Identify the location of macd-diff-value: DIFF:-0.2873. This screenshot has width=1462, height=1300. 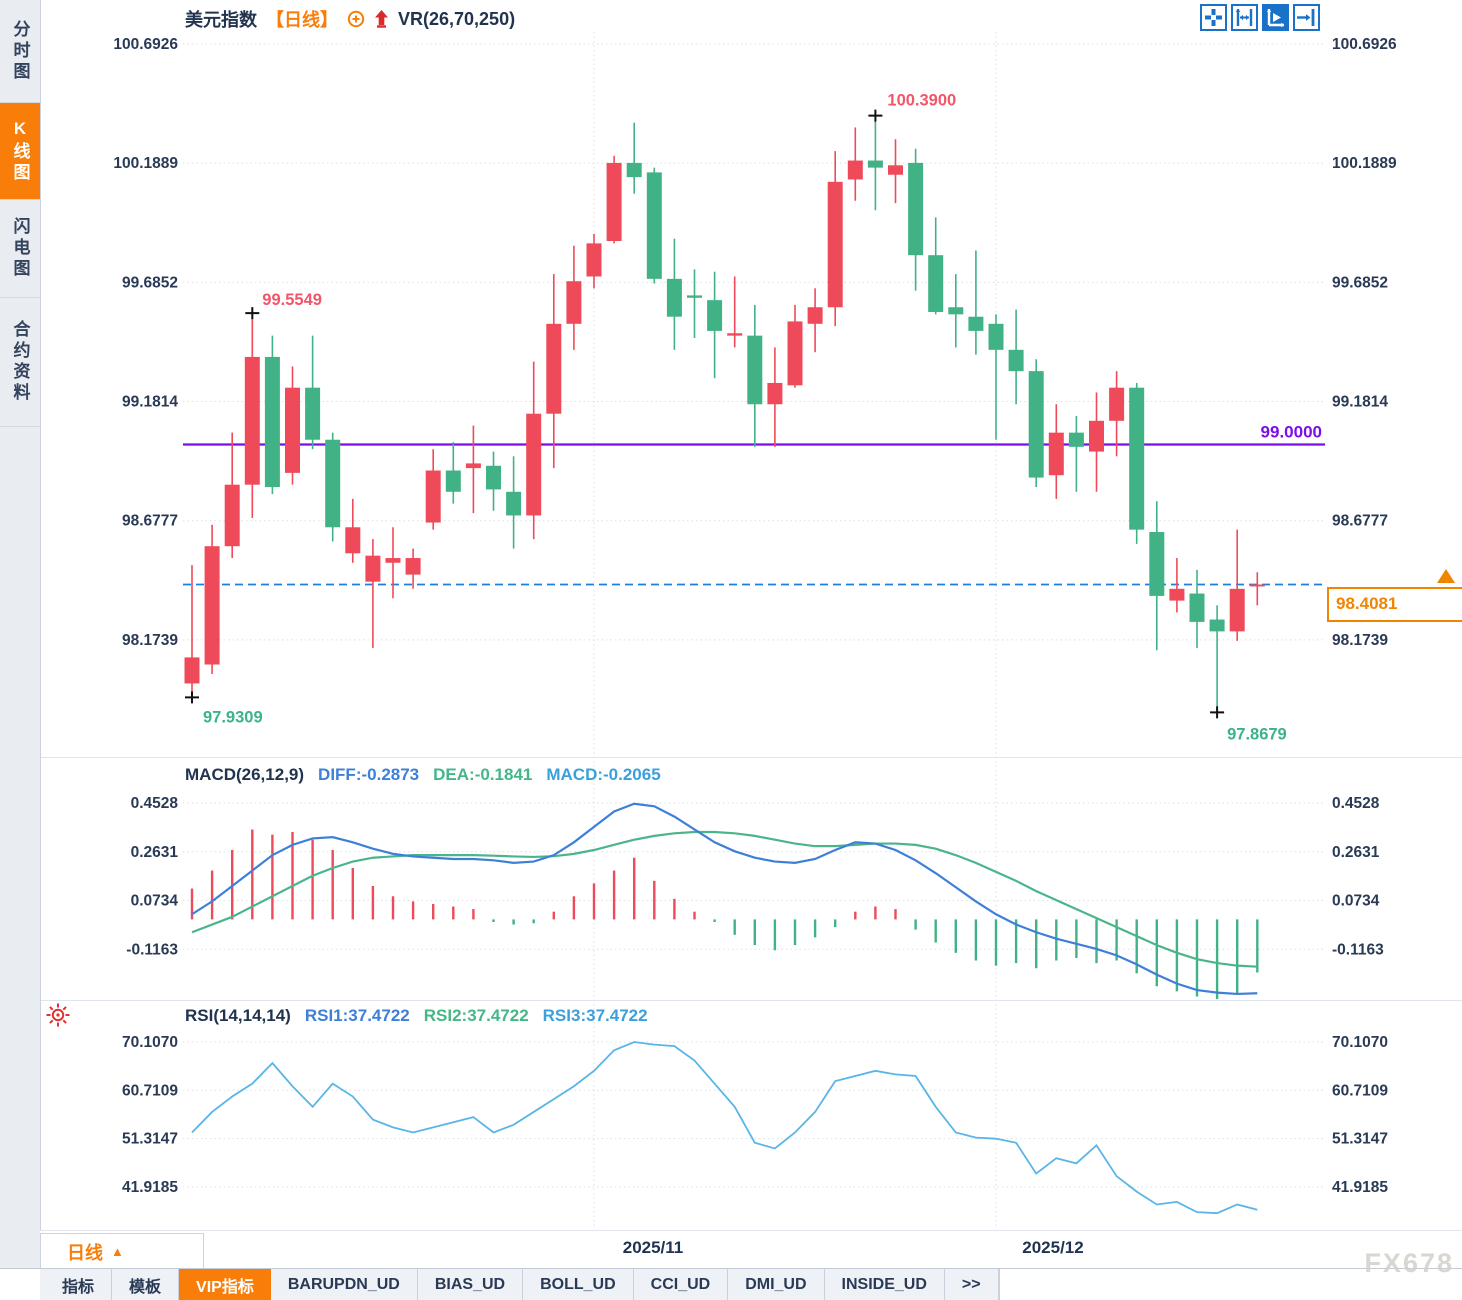
(369, 774).